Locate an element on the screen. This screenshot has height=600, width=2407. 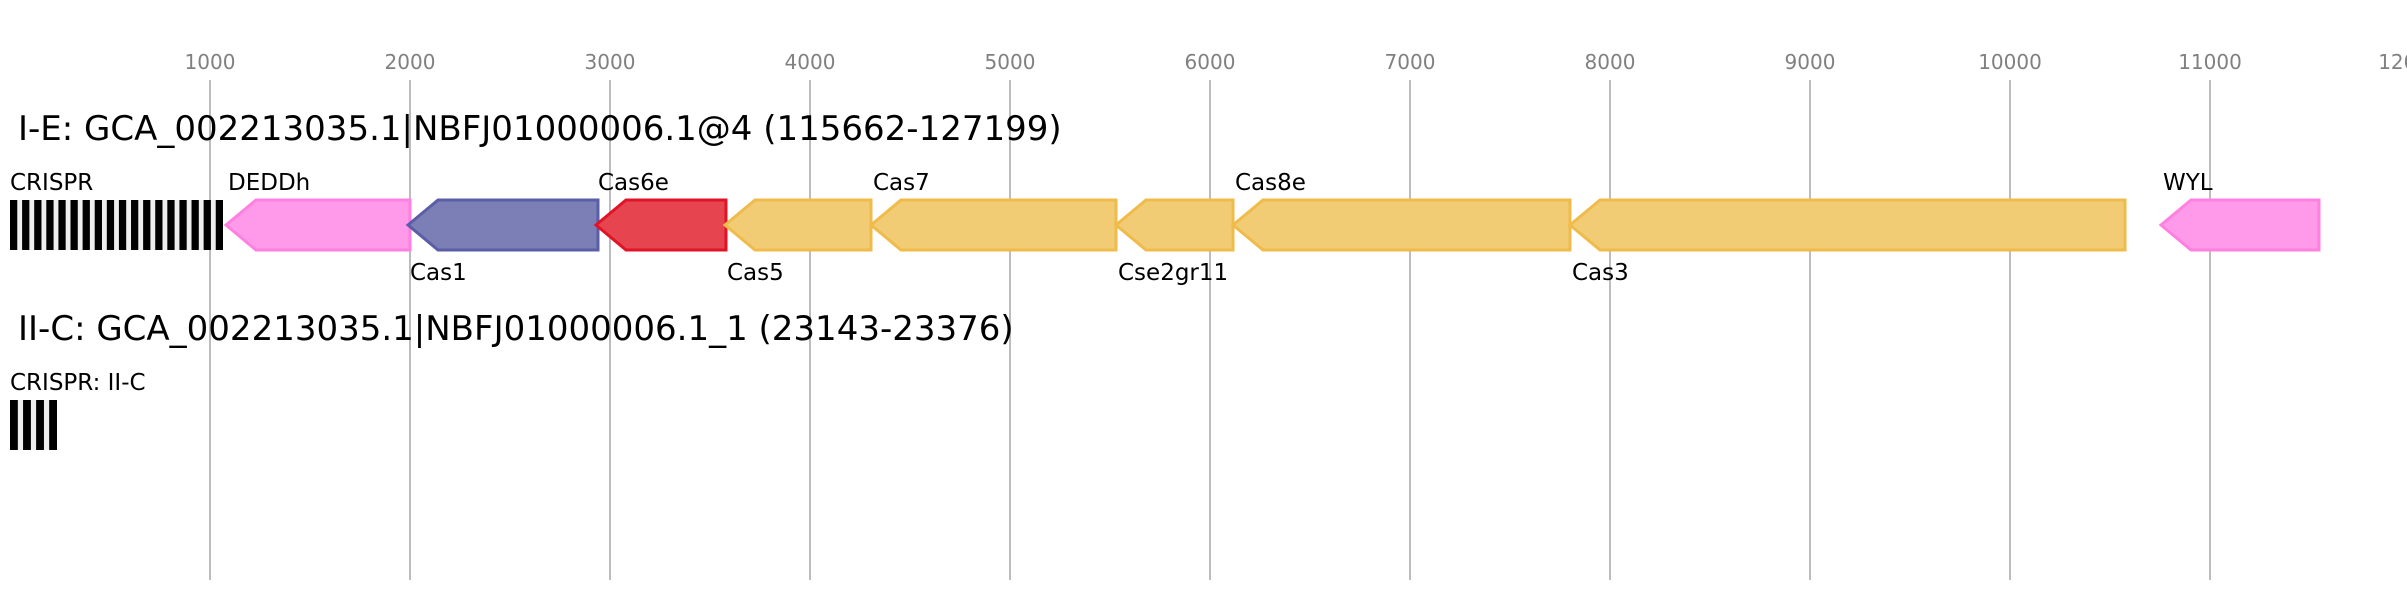
tick-label: 9000 is located at coordinates (1810, 62).